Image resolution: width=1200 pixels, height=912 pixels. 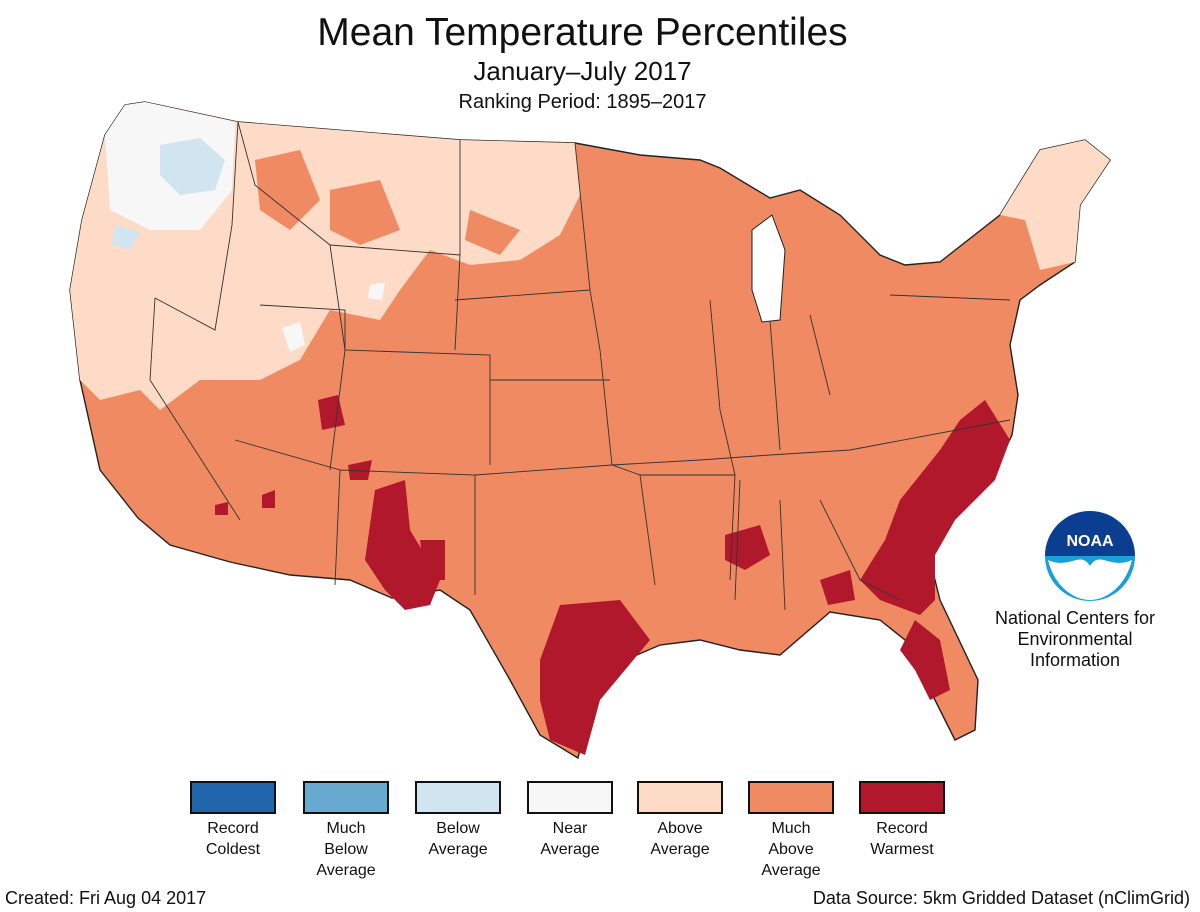 I want to click on record-warmest-gulf, so click(x=790, y=565).